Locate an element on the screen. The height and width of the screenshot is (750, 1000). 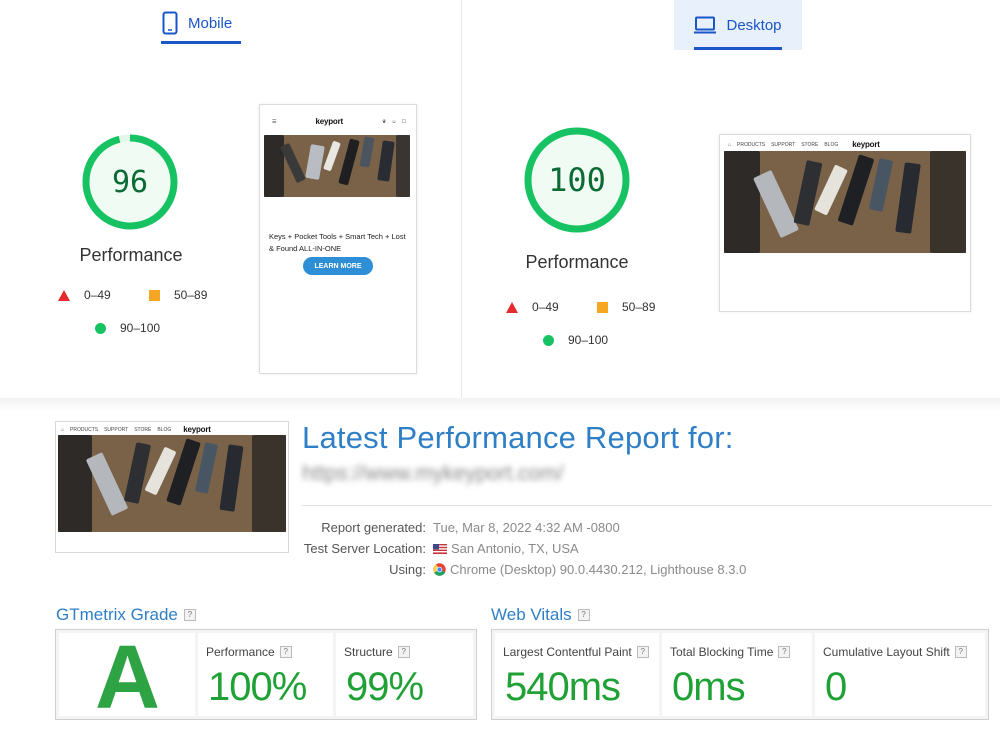
tbt-label-row: Total Blocking Time ? is located at coordinates (730, 652).